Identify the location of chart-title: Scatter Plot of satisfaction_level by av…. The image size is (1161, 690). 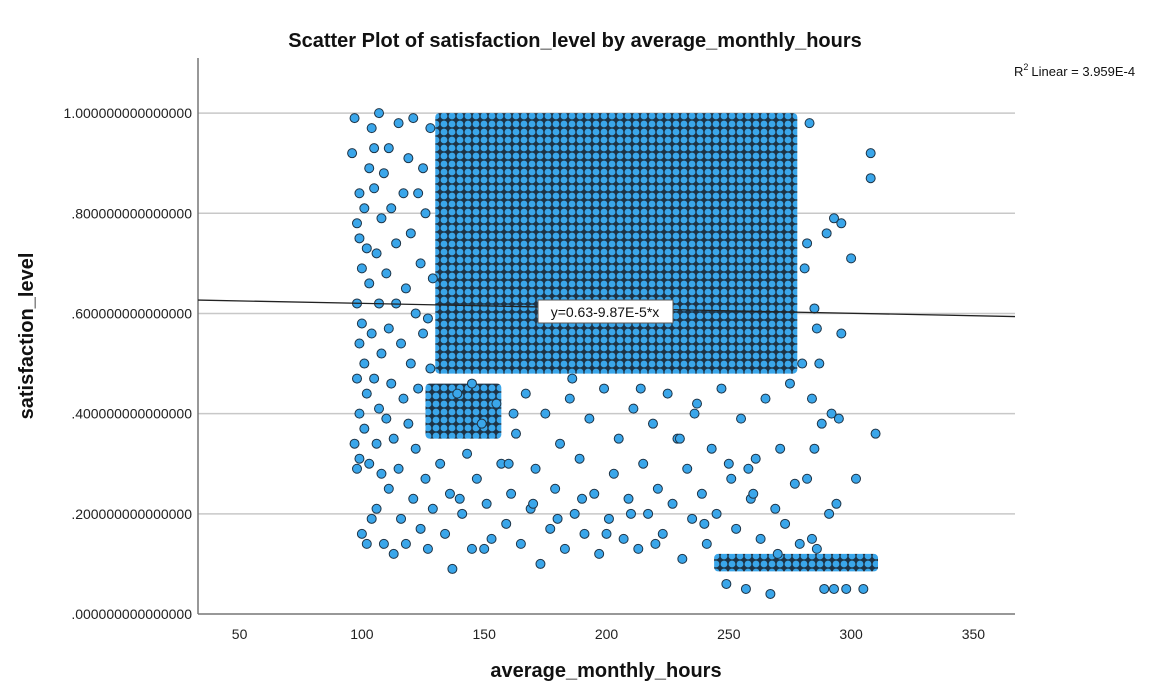
(575, 41).